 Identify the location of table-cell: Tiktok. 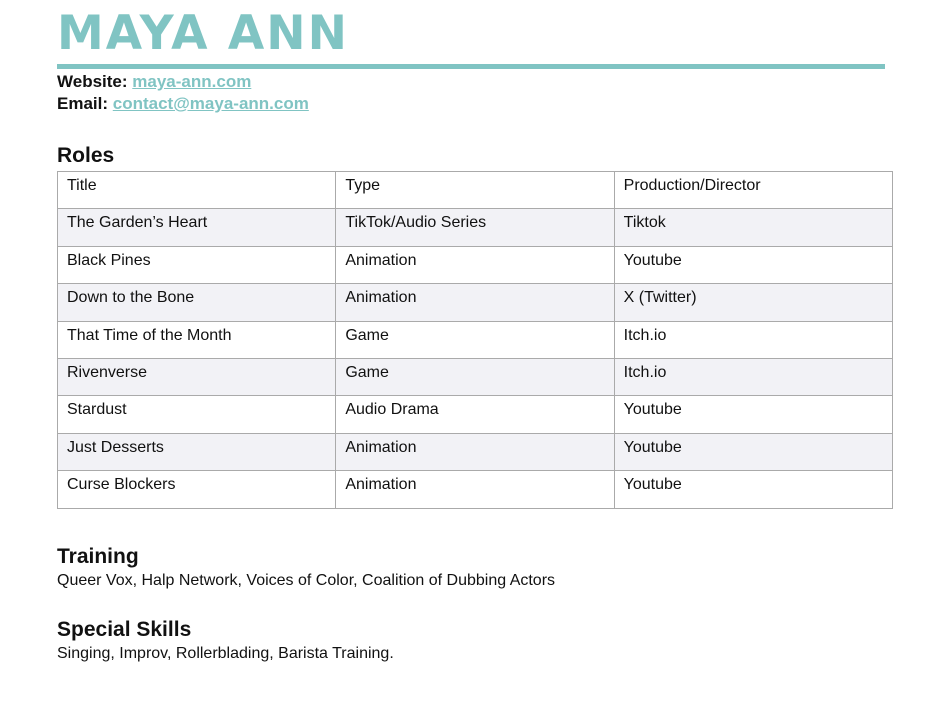
(753, 227).